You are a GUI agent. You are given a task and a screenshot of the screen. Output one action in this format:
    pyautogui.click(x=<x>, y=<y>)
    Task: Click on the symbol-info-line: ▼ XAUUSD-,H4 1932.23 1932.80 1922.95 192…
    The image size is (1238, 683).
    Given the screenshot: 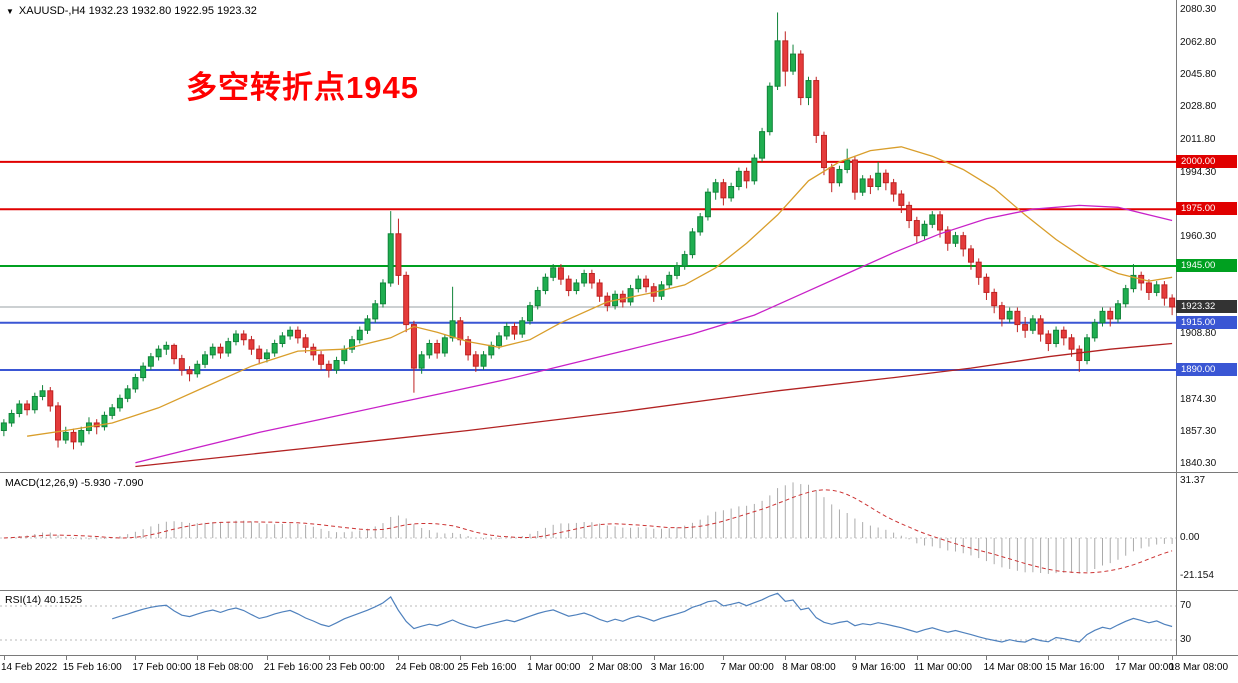 What is the action you would take?
    pyautogui.click(x=131, y=11)
    